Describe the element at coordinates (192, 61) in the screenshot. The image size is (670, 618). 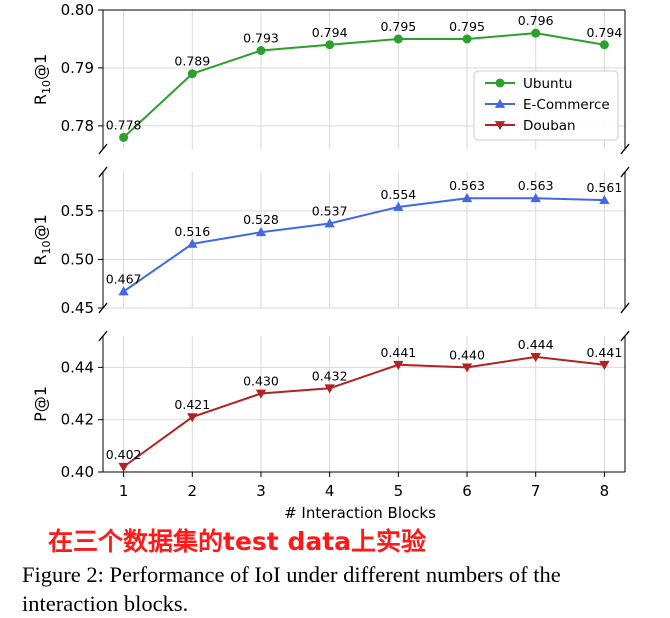
I see `data-label: 0.789` at that location.